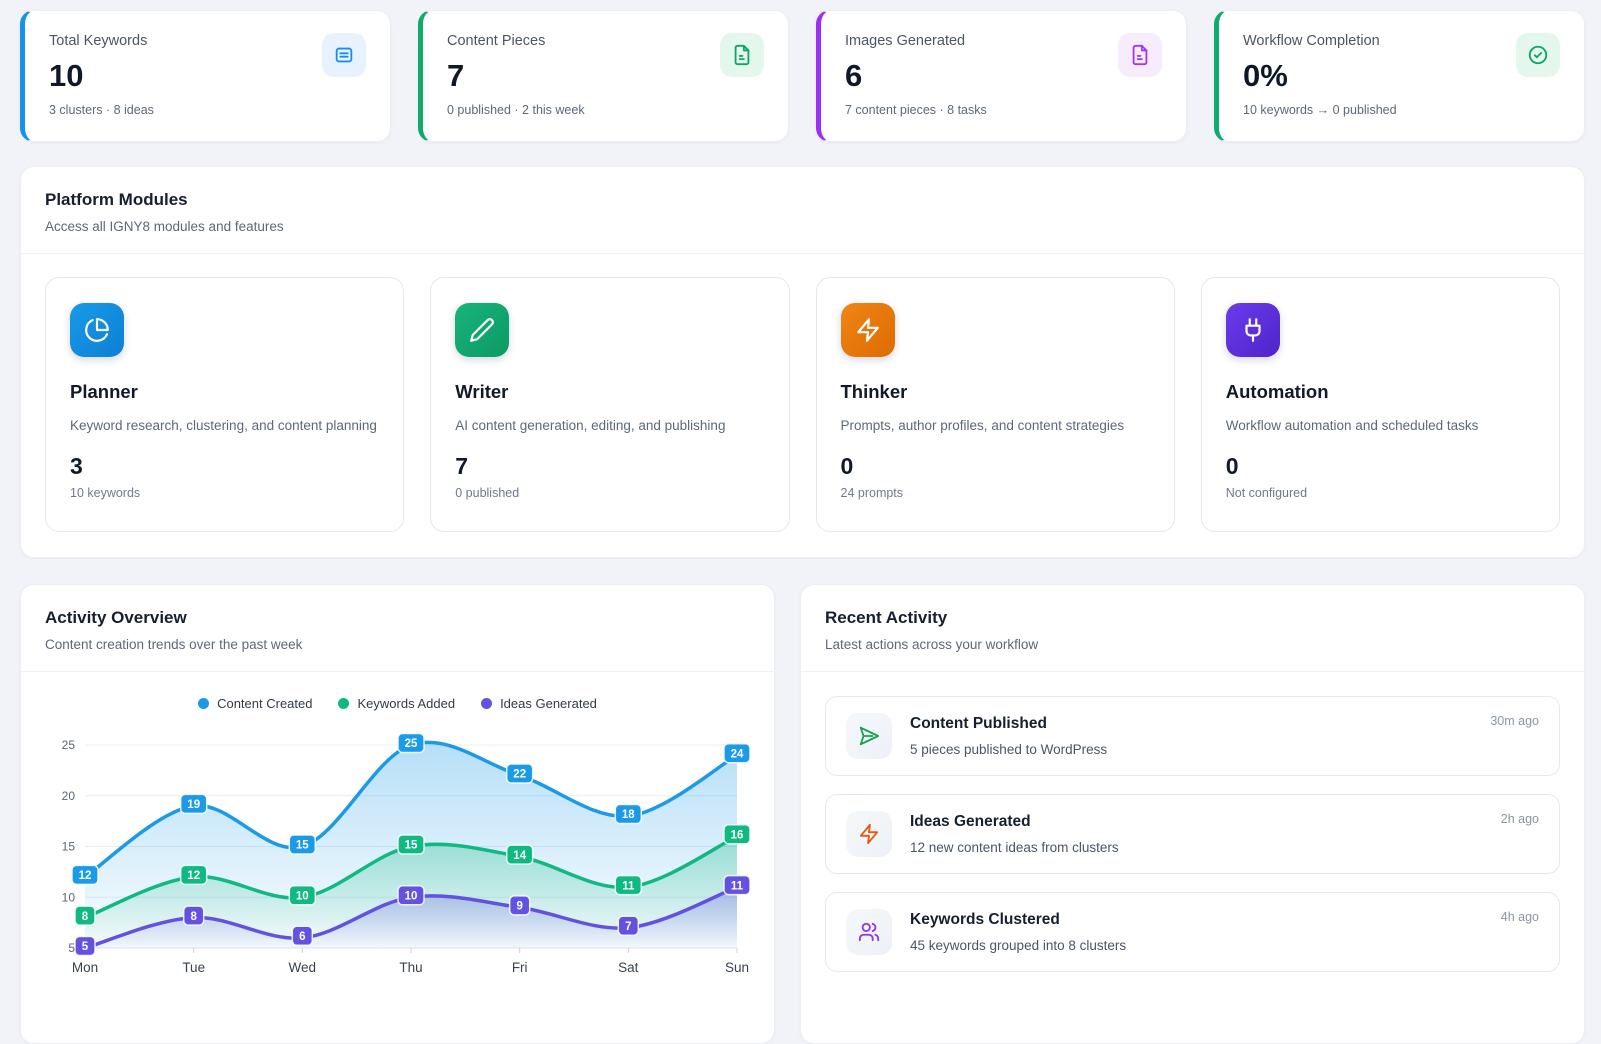 The width and height of the screenshot is (1601, 1044). What do you see at coordinates (869, 736) in the screenshot?
I see `send-icon` at bounding box center [869, 736].